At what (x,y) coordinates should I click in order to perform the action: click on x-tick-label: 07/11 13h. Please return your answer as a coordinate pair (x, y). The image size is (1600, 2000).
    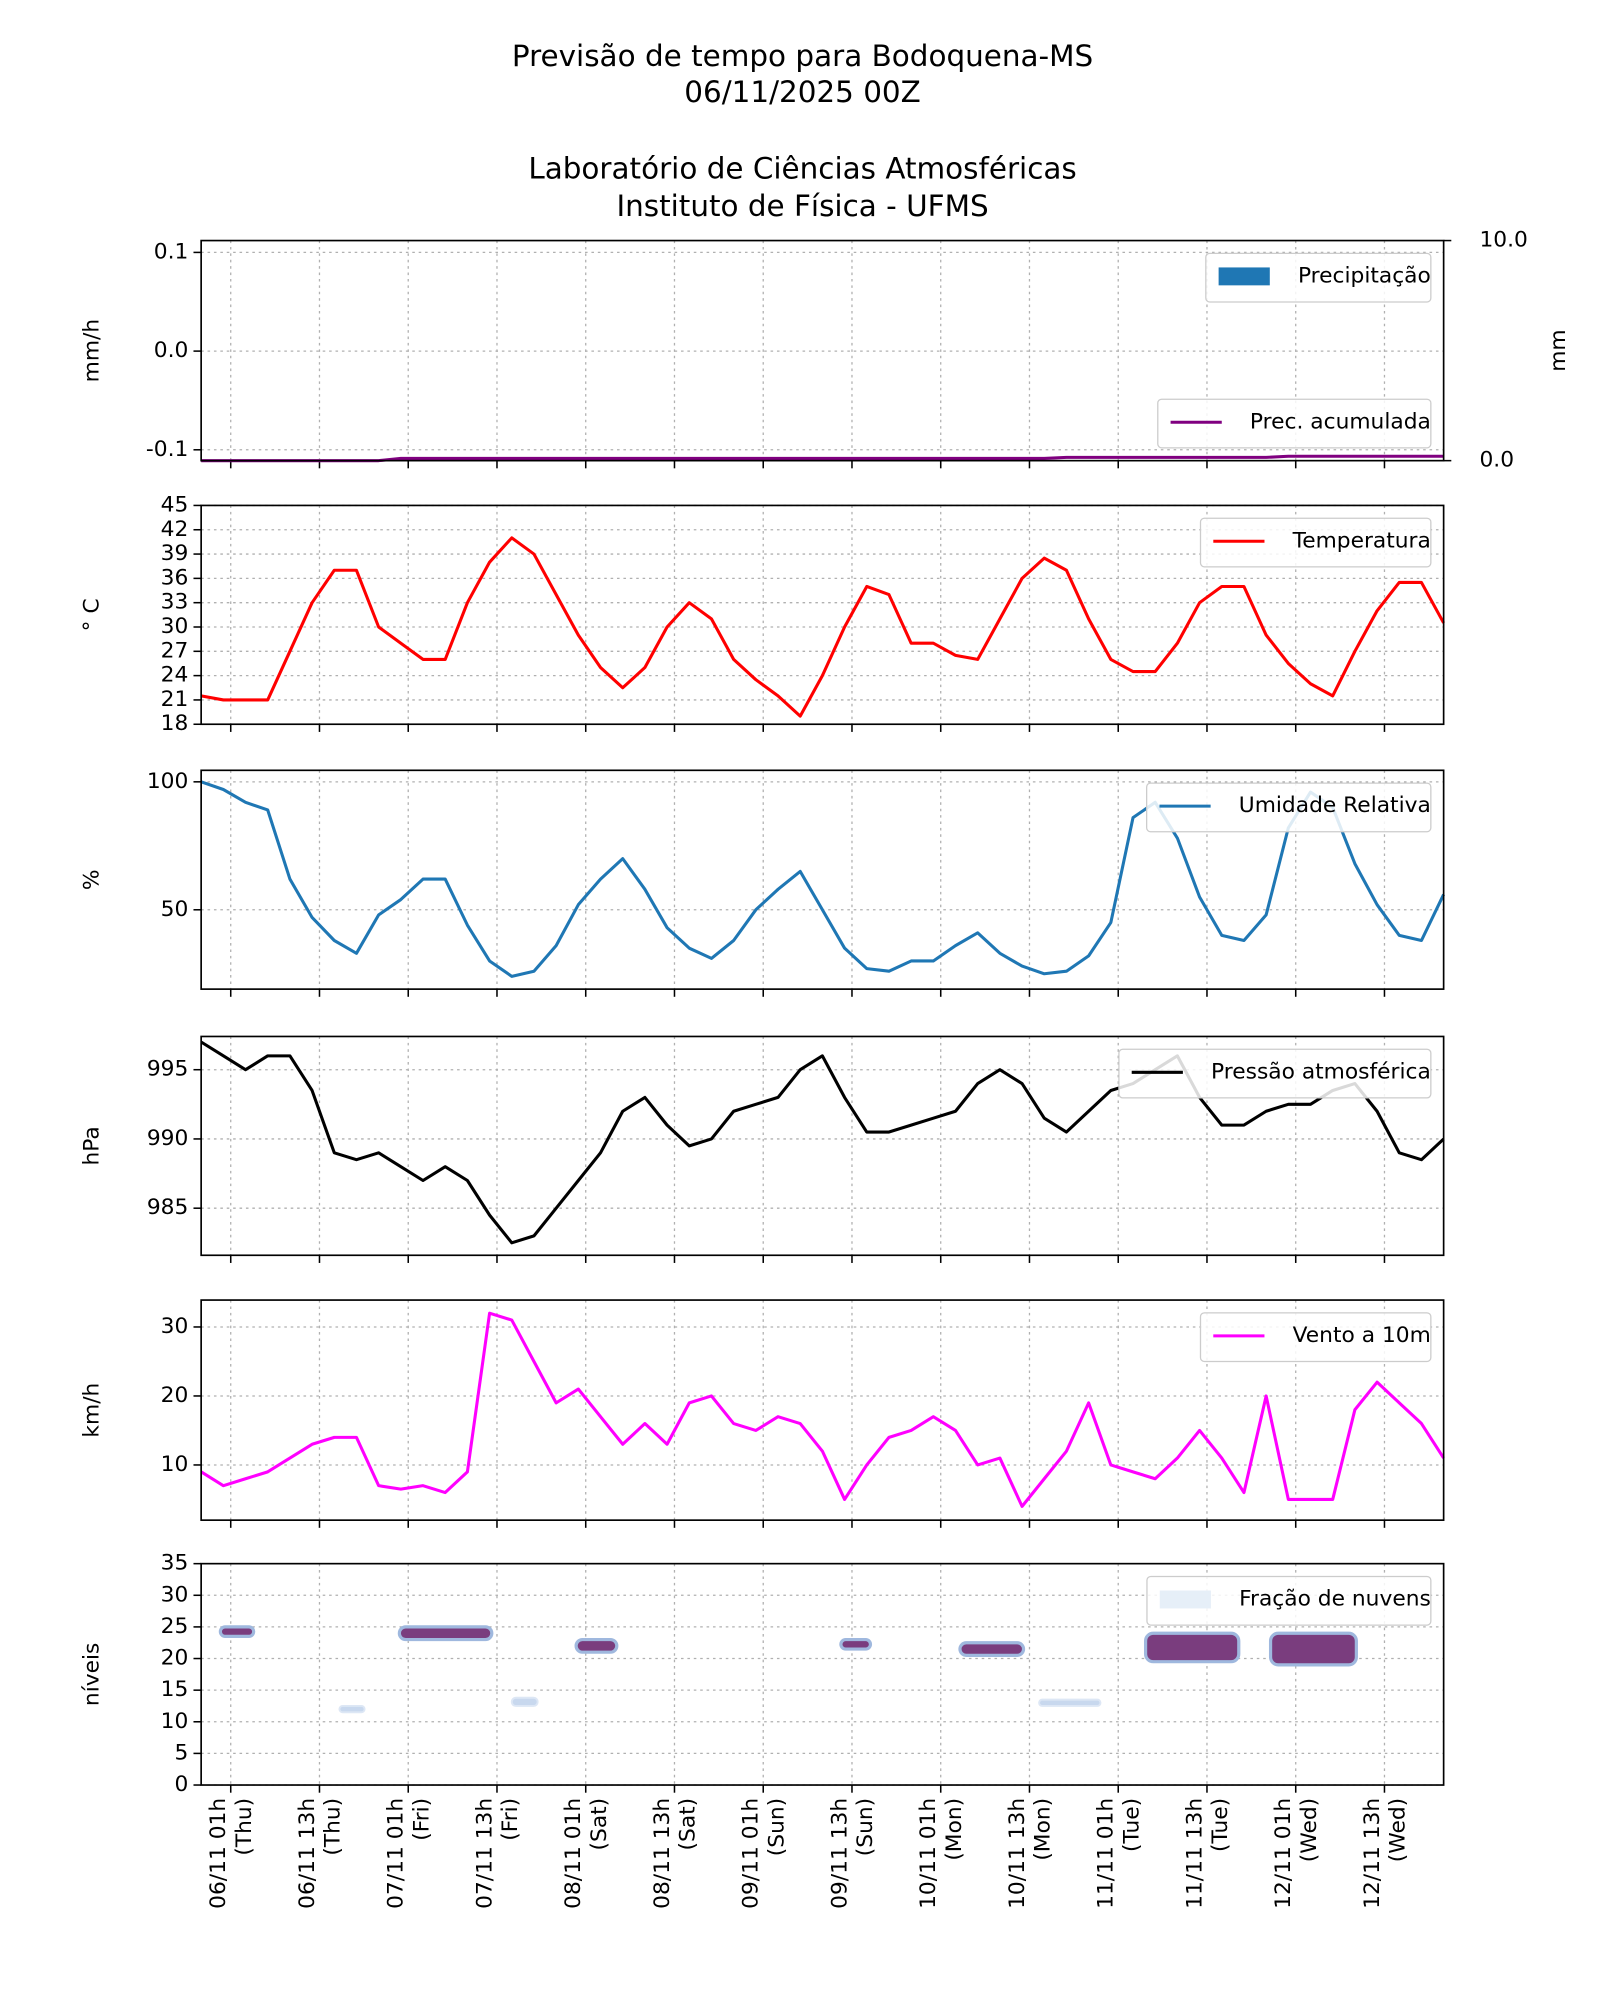
    Looking at the image, I should click on (484, 1853).